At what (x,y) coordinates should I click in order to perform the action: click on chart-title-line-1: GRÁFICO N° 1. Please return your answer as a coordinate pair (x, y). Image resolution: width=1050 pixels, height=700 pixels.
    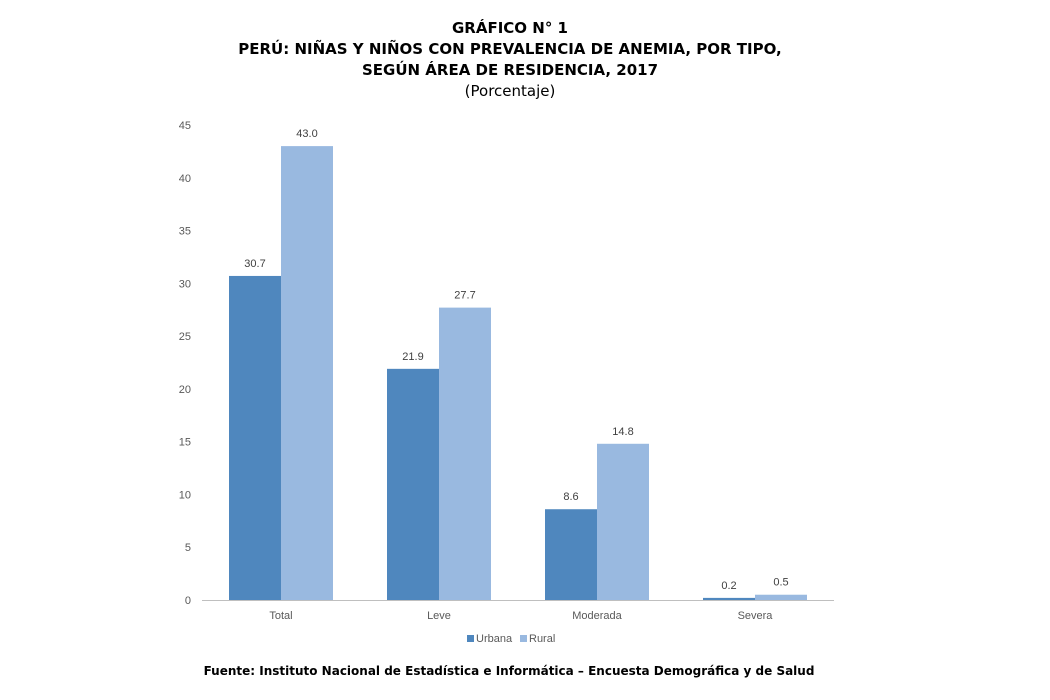
    Looking at the image, I should click on (510, 28).